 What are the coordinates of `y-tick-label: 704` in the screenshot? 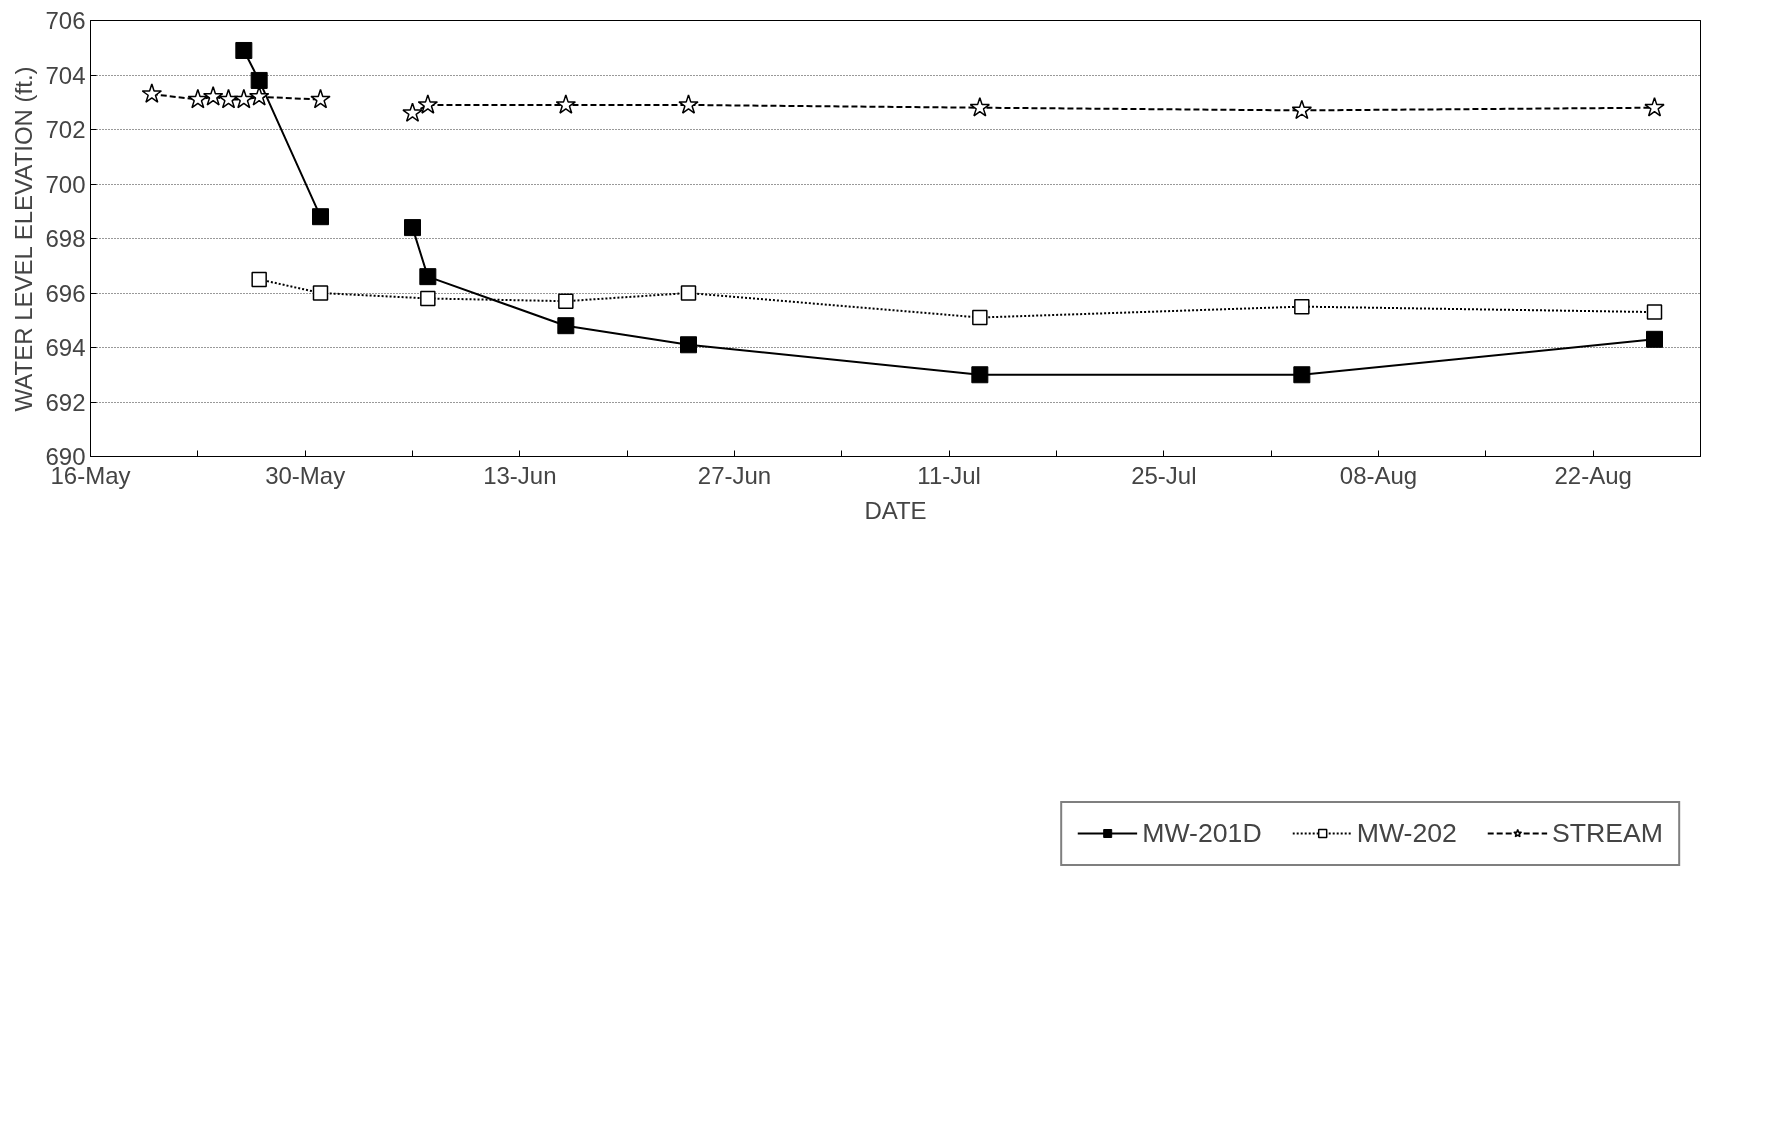 It's located at (65, 75).